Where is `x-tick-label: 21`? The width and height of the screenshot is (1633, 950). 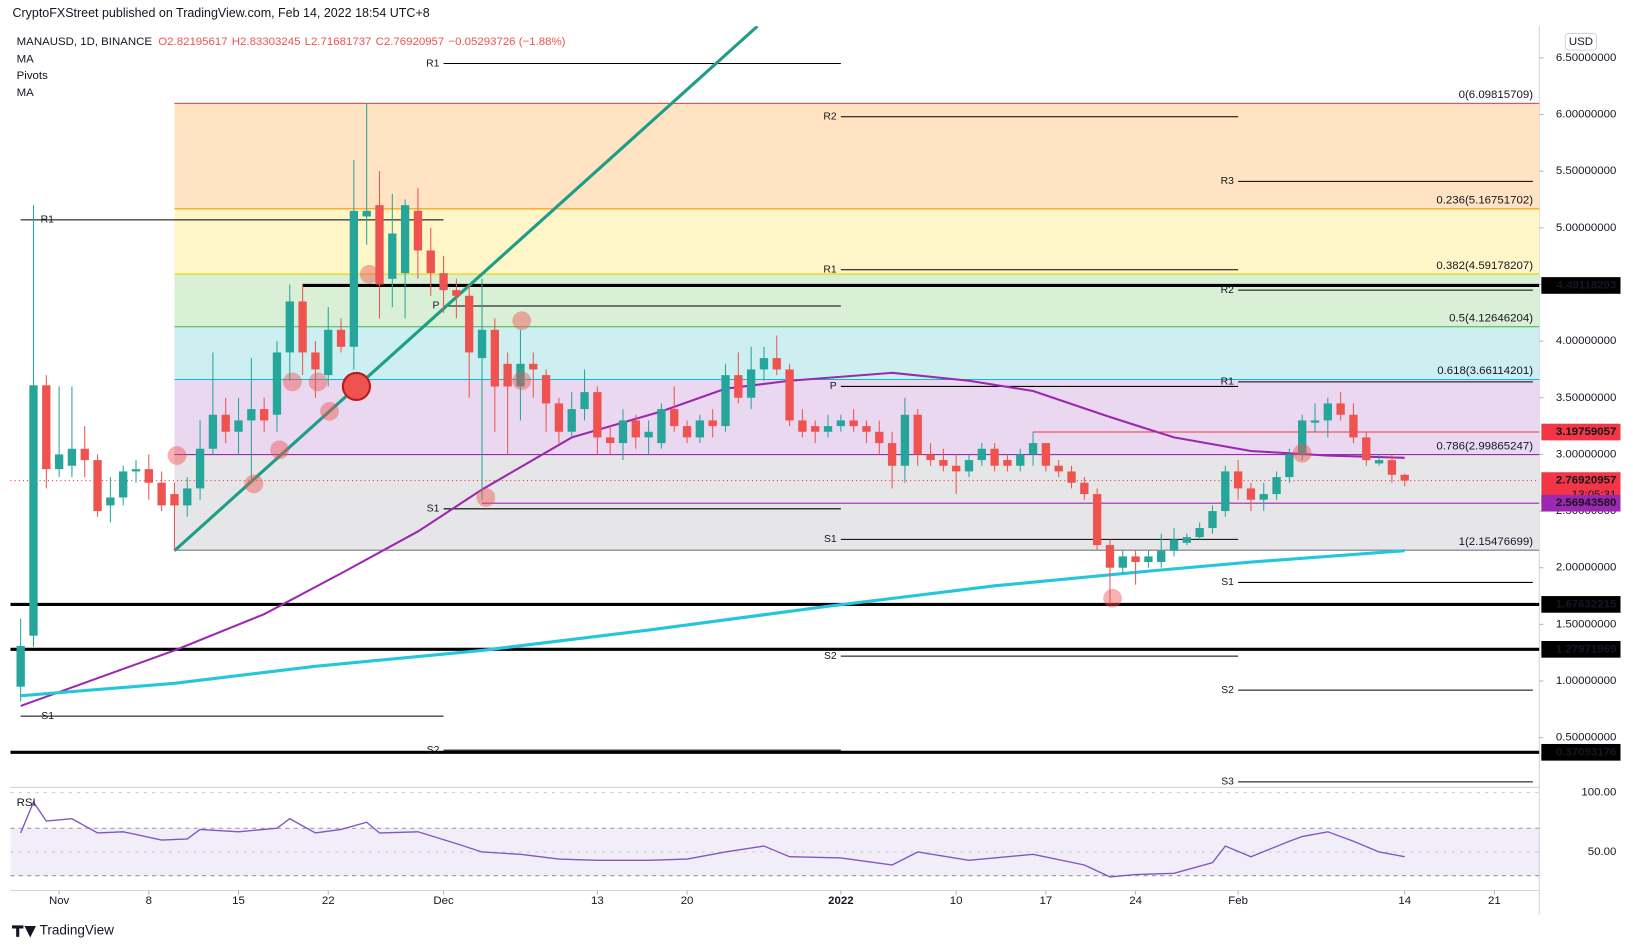
x-tick-label: 21 is located at coordinates (1494, 901).